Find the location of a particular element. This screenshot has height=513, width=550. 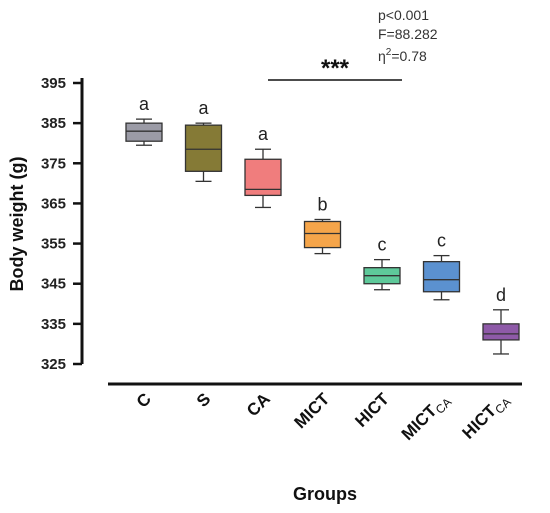

x-category-label-1: C is located at coordinates (144, 400).